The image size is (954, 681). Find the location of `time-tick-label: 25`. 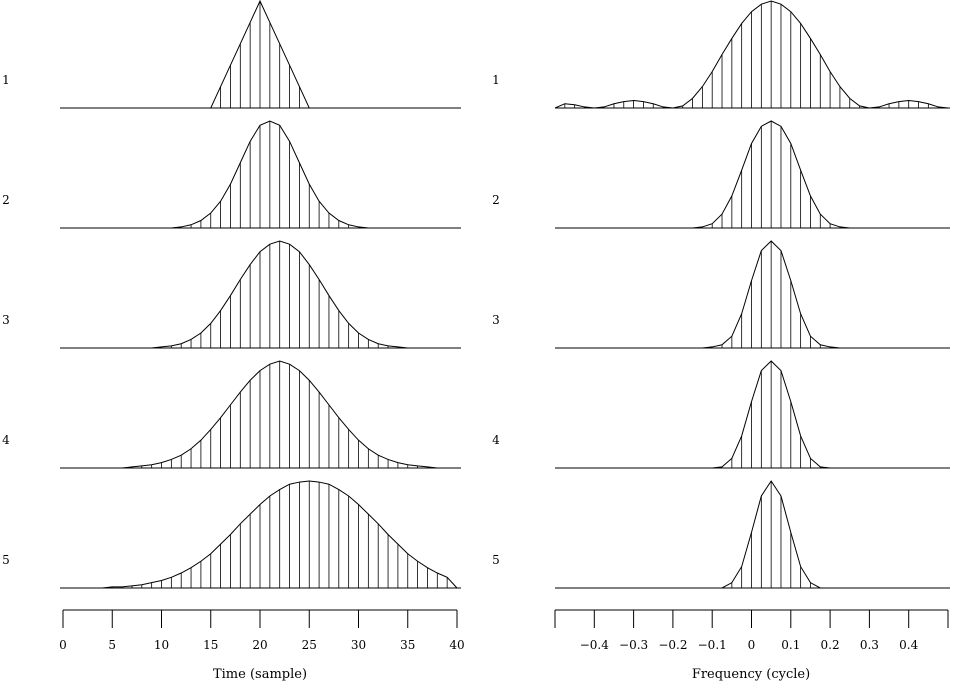

time-tick-label: 25 is located at coordinates (309, 645).